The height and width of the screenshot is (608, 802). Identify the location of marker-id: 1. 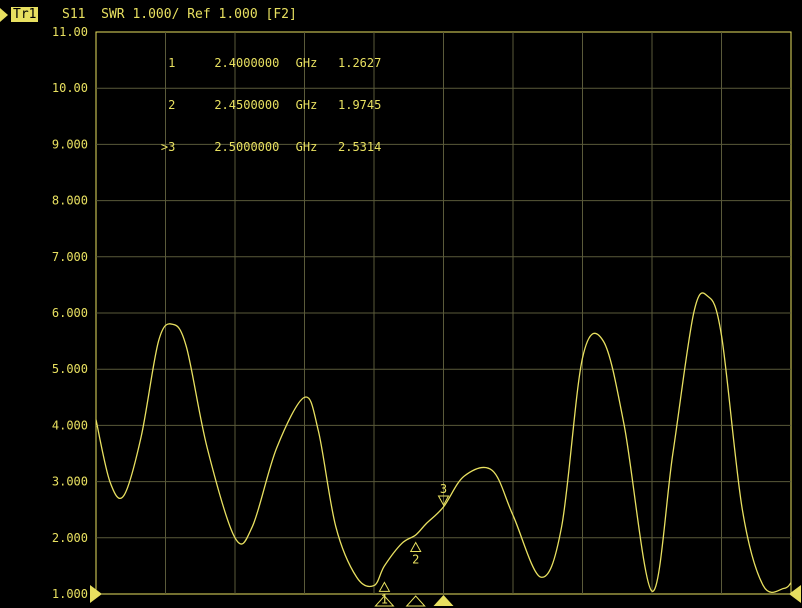
(172, 63).